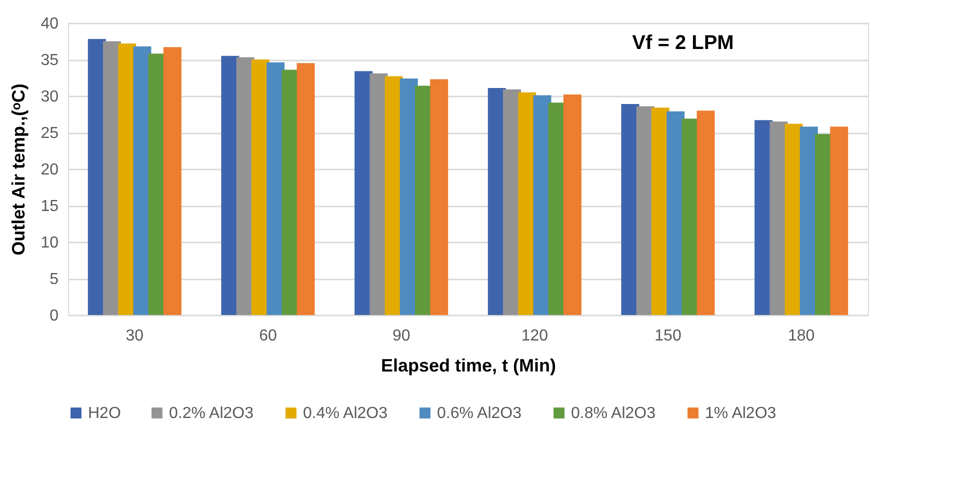  Describe the element at coordinates (401, 336) in the screenshot. I see `x-tick-label: 90` at that location.